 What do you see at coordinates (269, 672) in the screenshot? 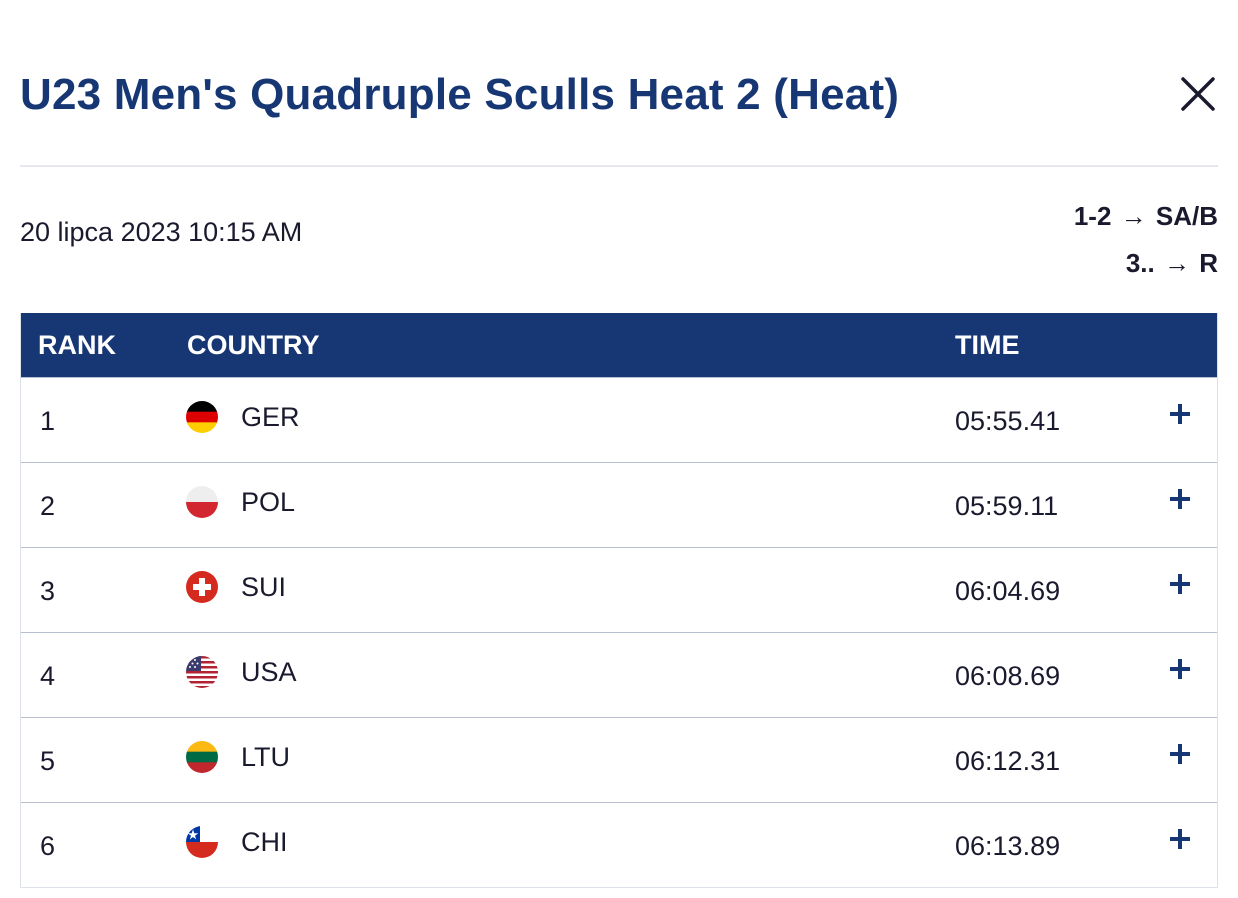
I see `country-cell: USA` at bounding box center [269, 672].